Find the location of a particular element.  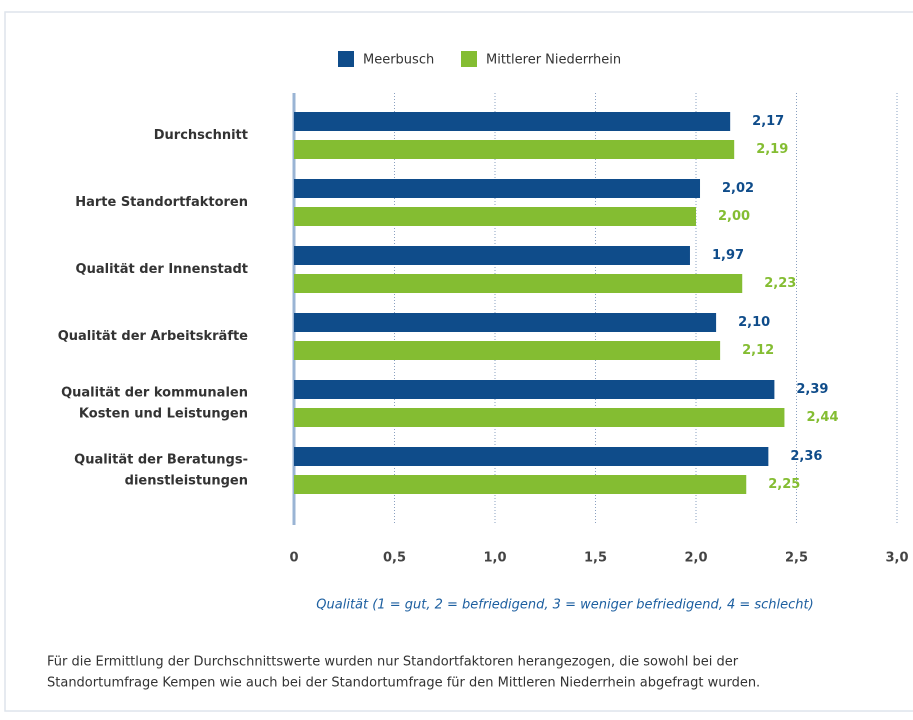

value-label: 2,36 is located at coordinates (806, 456).